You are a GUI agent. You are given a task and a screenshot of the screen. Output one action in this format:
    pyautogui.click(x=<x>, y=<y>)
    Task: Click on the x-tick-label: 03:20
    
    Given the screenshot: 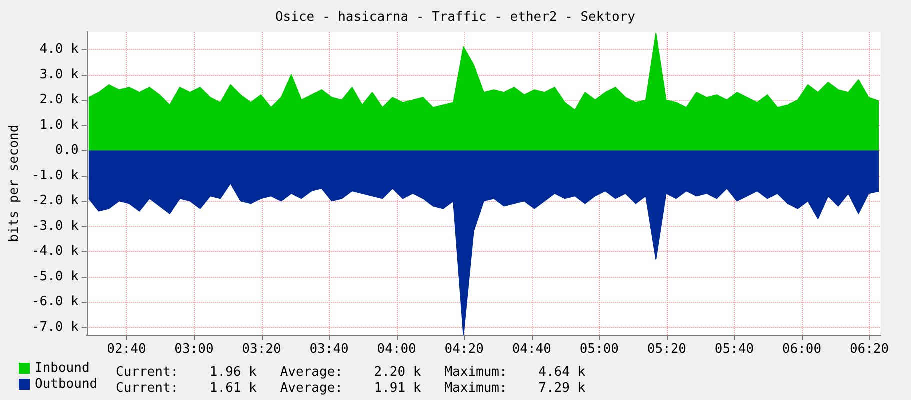 What is the action you would take?
    pyautogui.click(x=262, y=349)
    